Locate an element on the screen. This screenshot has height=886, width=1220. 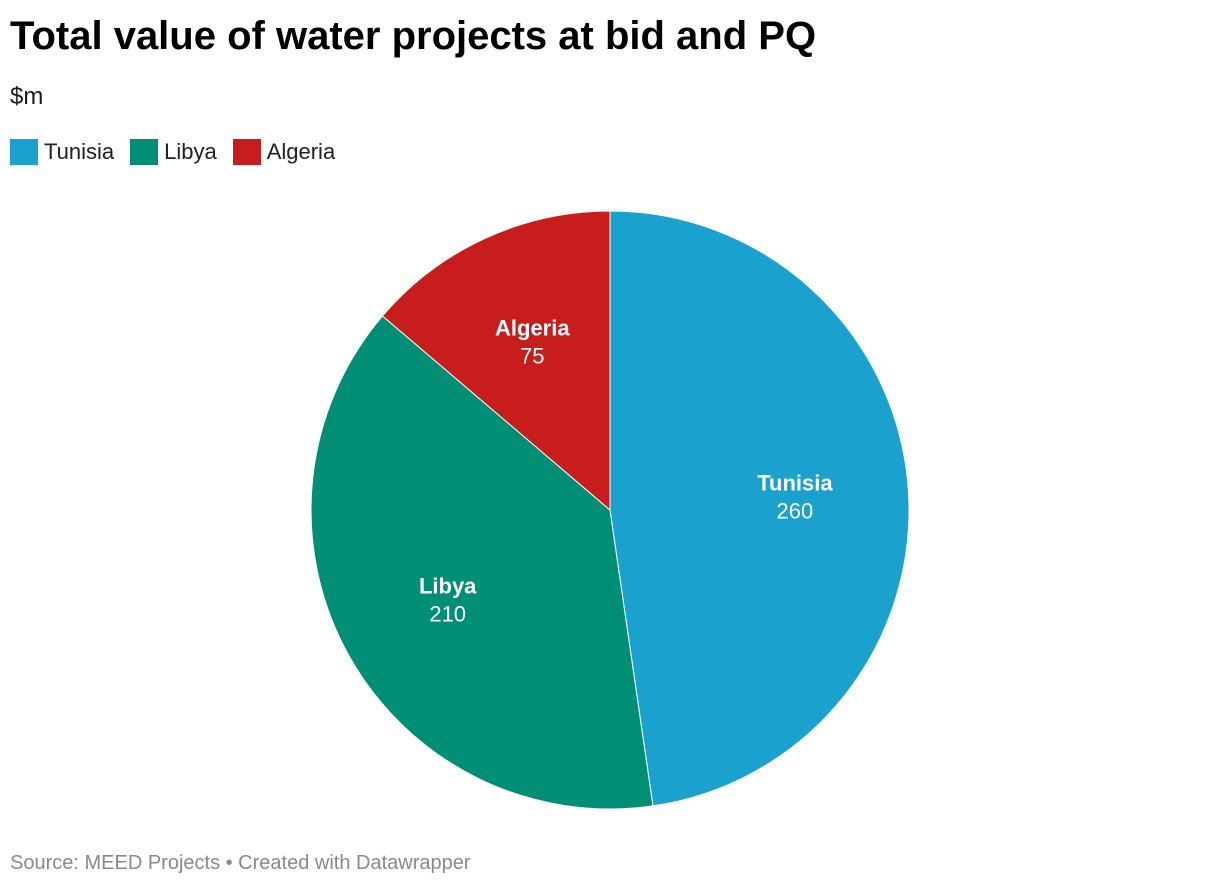
legend-swatch-libya is located at coordinates (144, 152).